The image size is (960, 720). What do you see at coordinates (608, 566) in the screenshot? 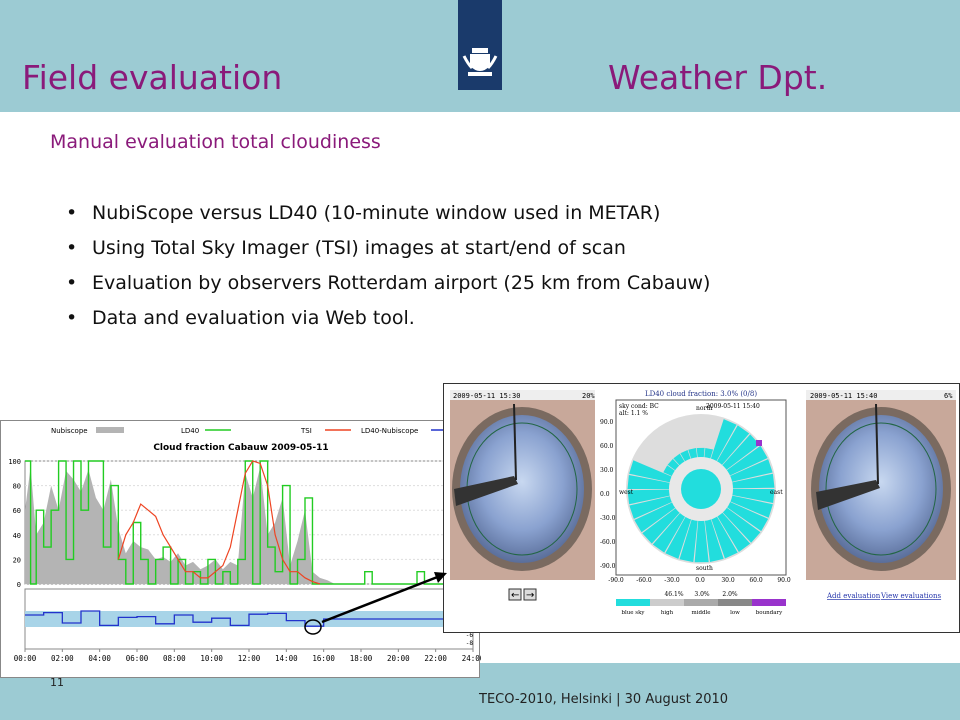
I see `polar-y-tick: -90.0` at bounding box center [608, 566].